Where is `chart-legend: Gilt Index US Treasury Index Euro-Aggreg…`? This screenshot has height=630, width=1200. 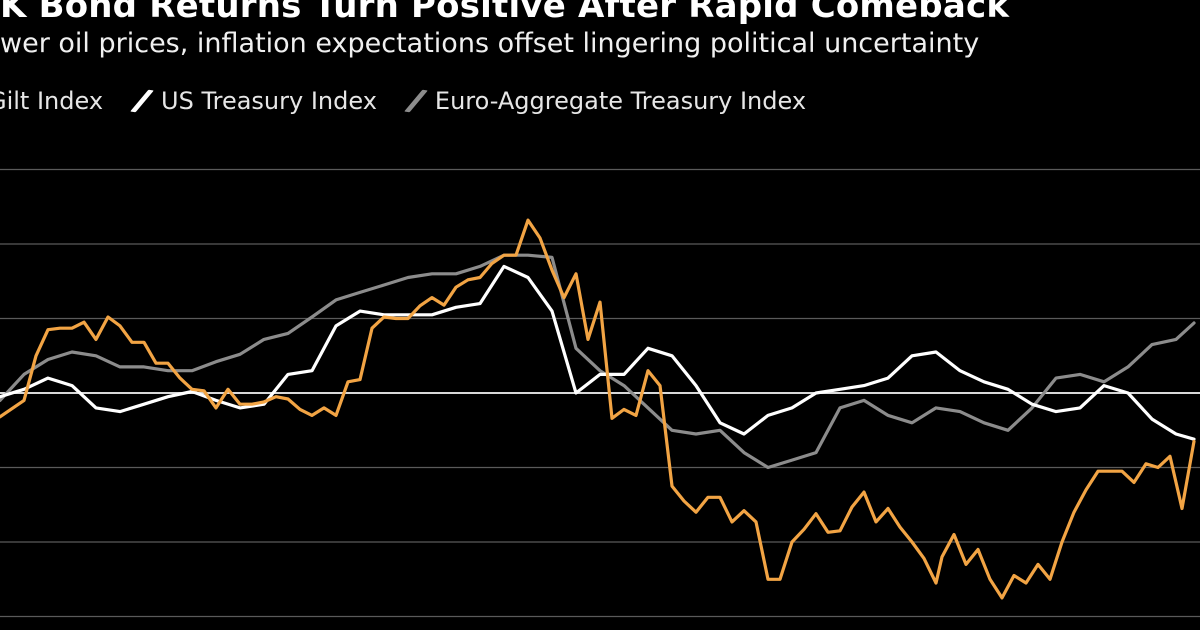 chart-legend: Gilt Index US Treasury Index Euro-Aggreg… is located at coordinates (418, 101).